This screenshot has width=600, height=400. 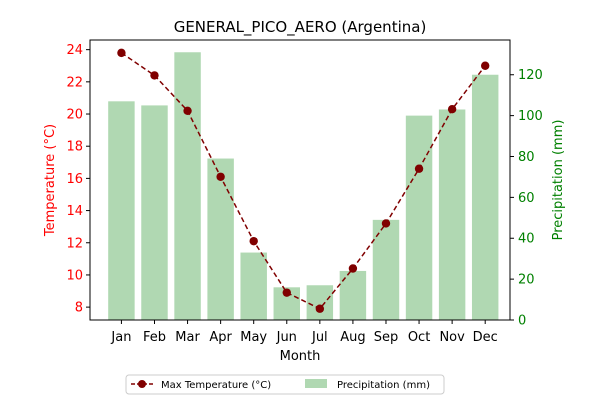 I want to click on legend: Max Temperature (°C) Precipitation (mm), so click(x=285, y=384).